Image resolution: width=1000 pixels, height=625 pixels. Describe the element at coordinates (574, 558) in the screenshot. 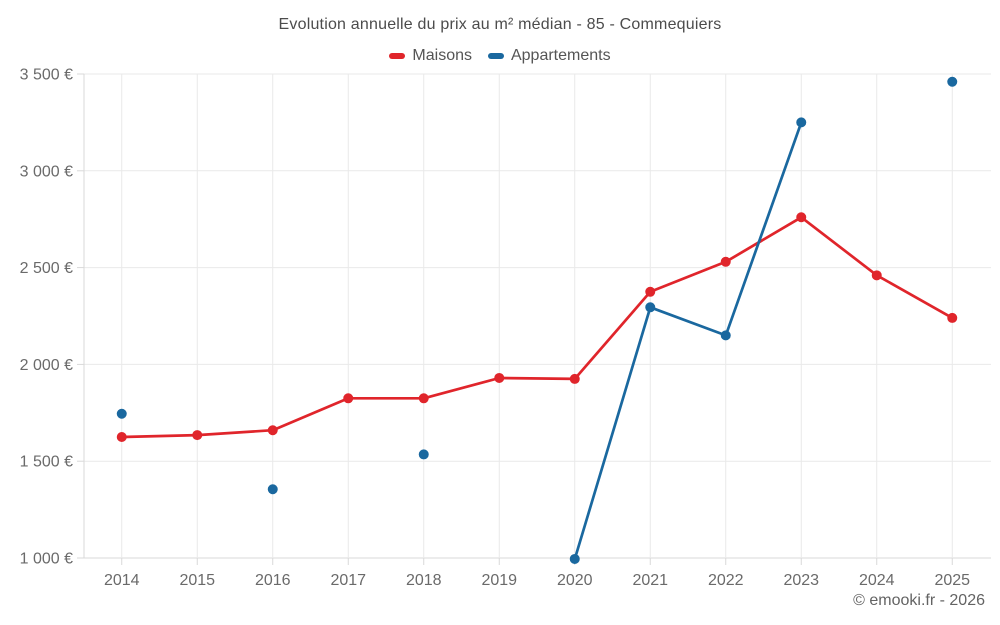

I see `data-point-appartements-2020` at that location.